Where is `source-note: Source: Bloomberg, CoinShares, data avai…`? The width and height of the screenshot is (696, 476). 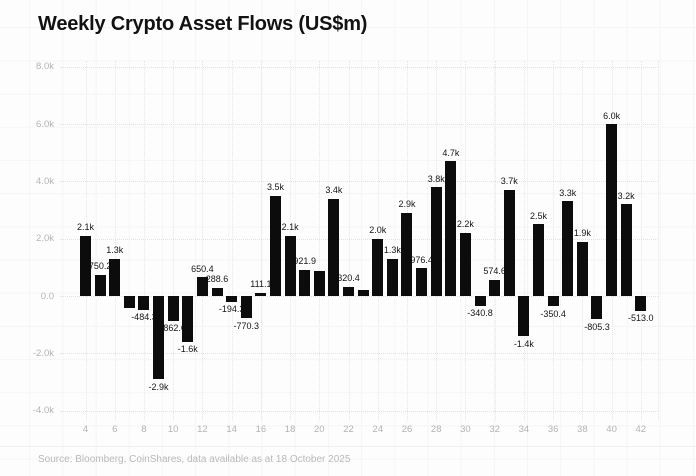
source-note: Source: Bloomberg, CoinShares, data avai… is located at coordinates (348, 461).